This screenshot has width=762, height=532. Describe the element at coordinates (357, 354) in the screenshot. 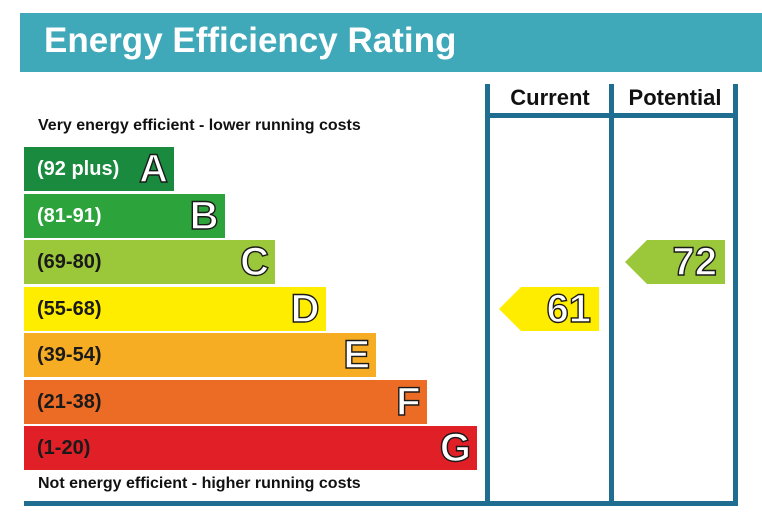

I see `band-letter: E` at that location.